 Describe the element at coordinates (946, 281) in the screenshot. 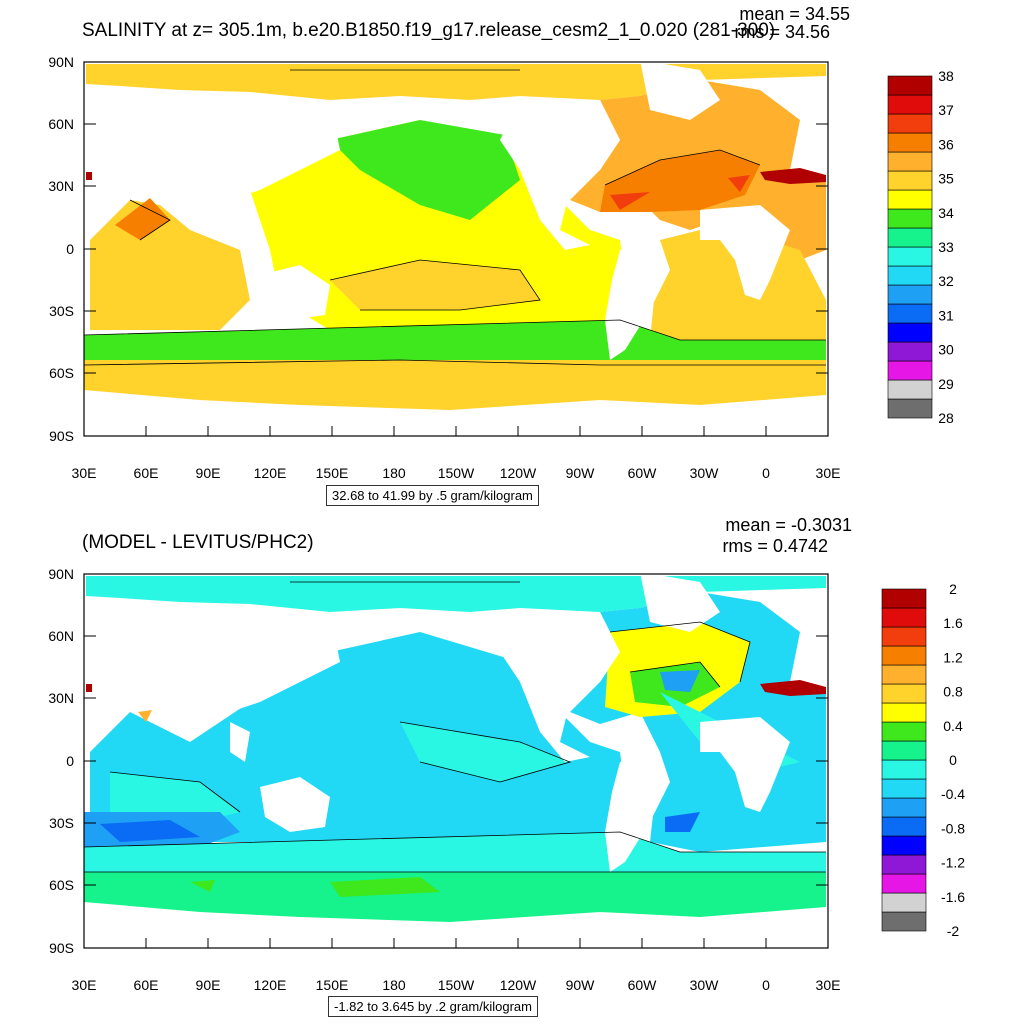

I see `colorbar-label: 32` at that location.